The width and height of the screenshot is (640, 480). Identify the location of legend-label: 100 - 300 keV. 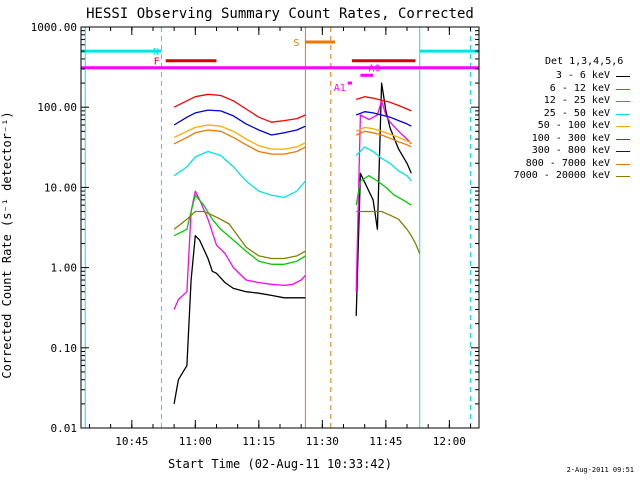
(571, 138).